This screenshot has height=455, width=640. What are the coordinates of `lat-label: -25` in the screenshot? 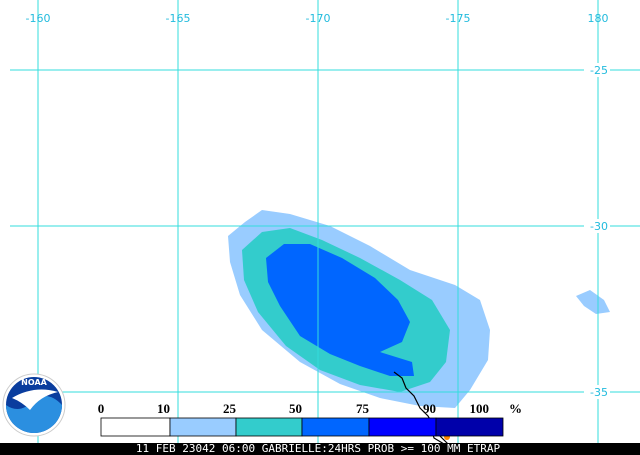 It's located at (599, 70).